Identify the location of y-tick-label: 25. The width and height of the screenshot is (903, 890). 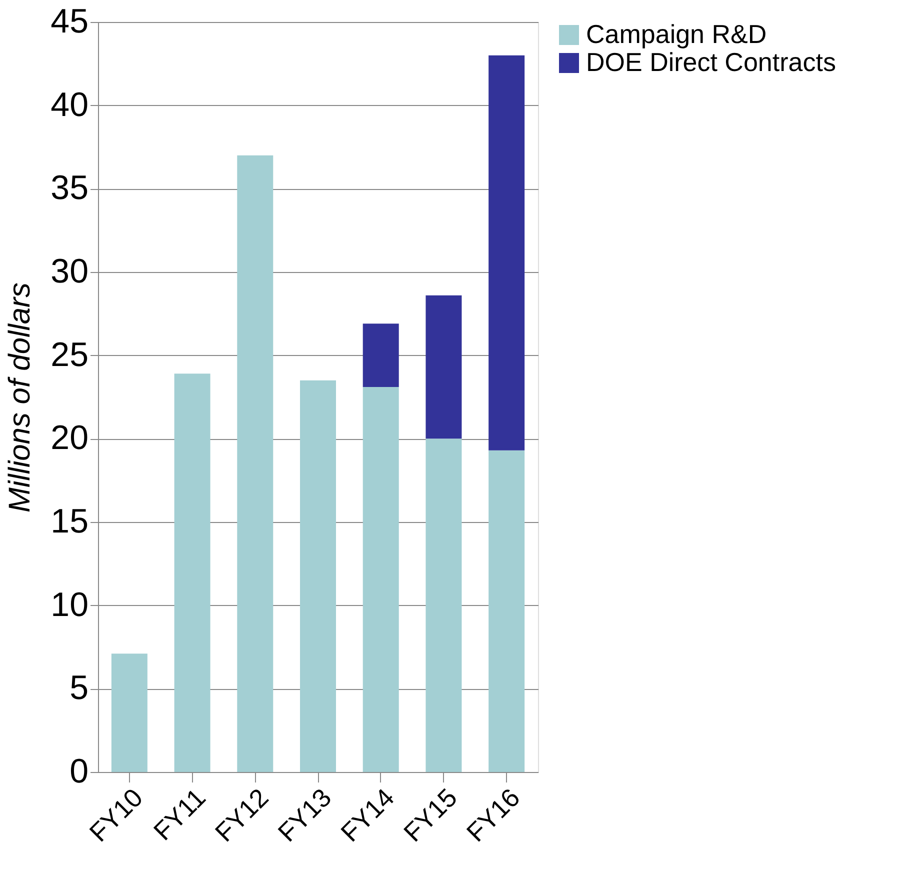
(69, 355).